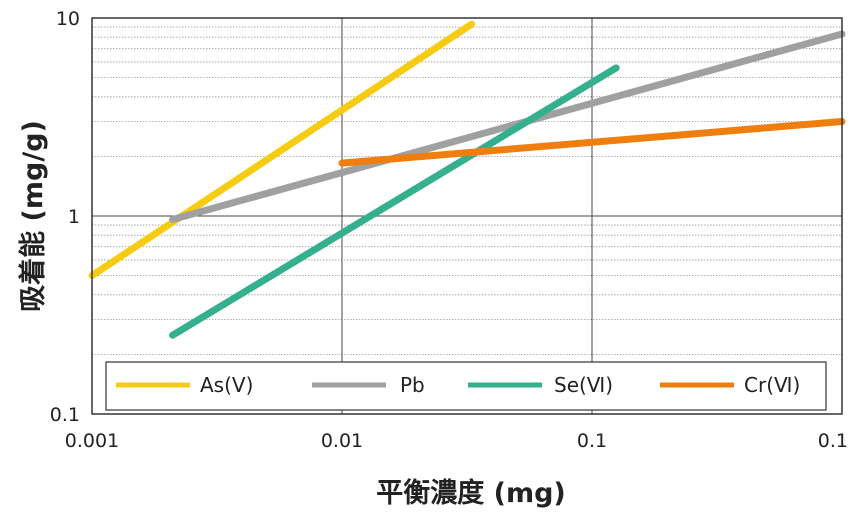 The image size is (860, 516). I want to click on legend-label: As(Ⅴ), so click(226, 385).